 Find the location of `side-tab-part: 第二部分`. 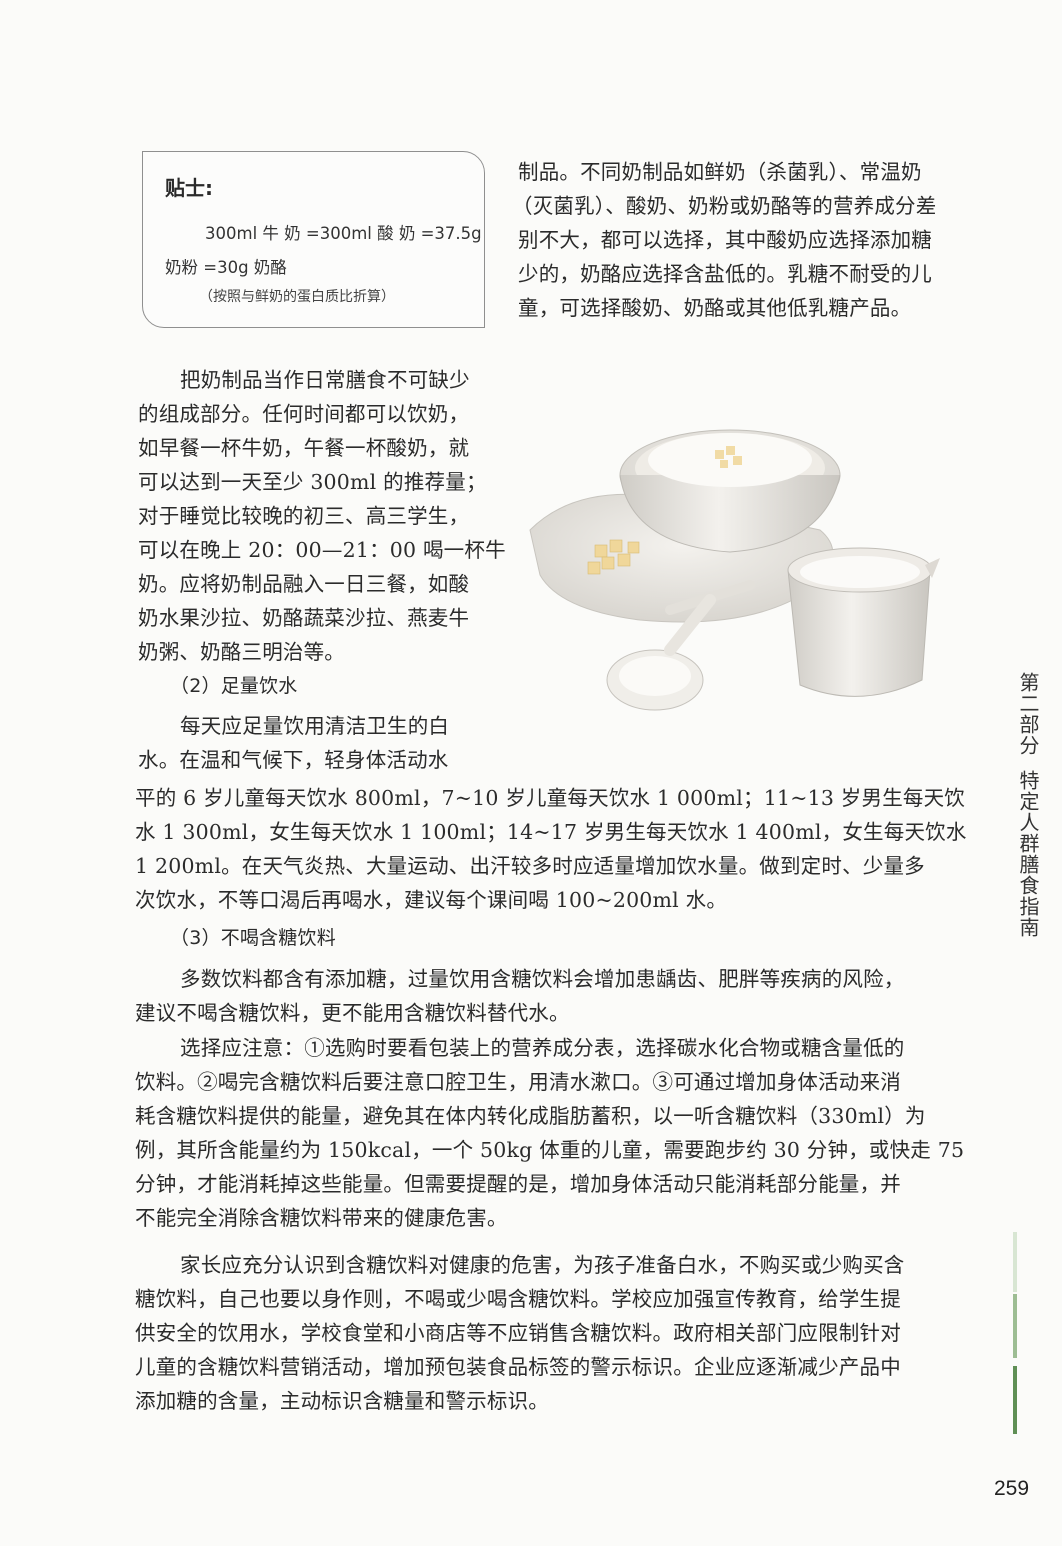

side-tab-part: 第二部分 is located at coordinates (1028, 714).